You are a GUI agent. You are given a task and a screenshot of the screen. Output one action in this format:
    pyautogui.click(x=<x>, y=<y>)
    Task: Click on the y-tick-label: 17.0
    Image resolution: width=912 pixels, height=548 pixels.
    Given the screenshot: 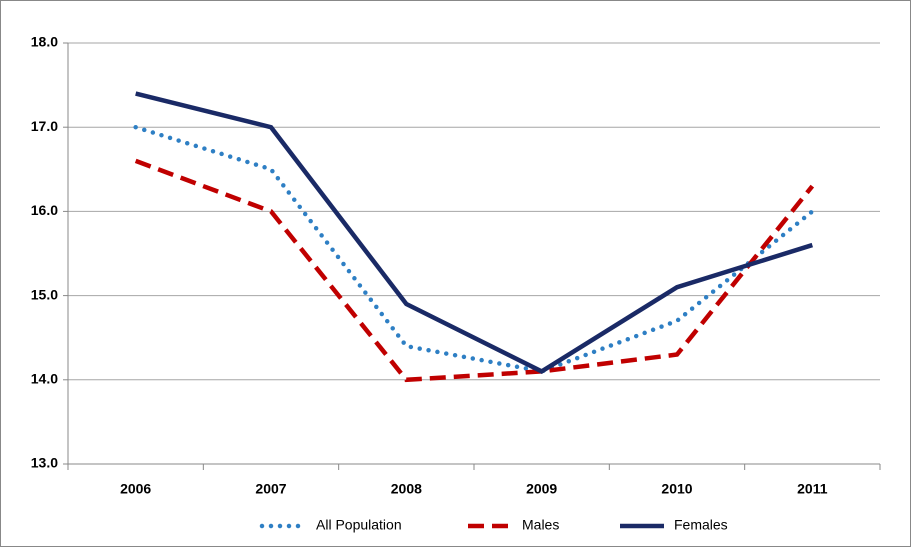 What is the action you would take?
    pyautogui.click(x=44, y=126)
    